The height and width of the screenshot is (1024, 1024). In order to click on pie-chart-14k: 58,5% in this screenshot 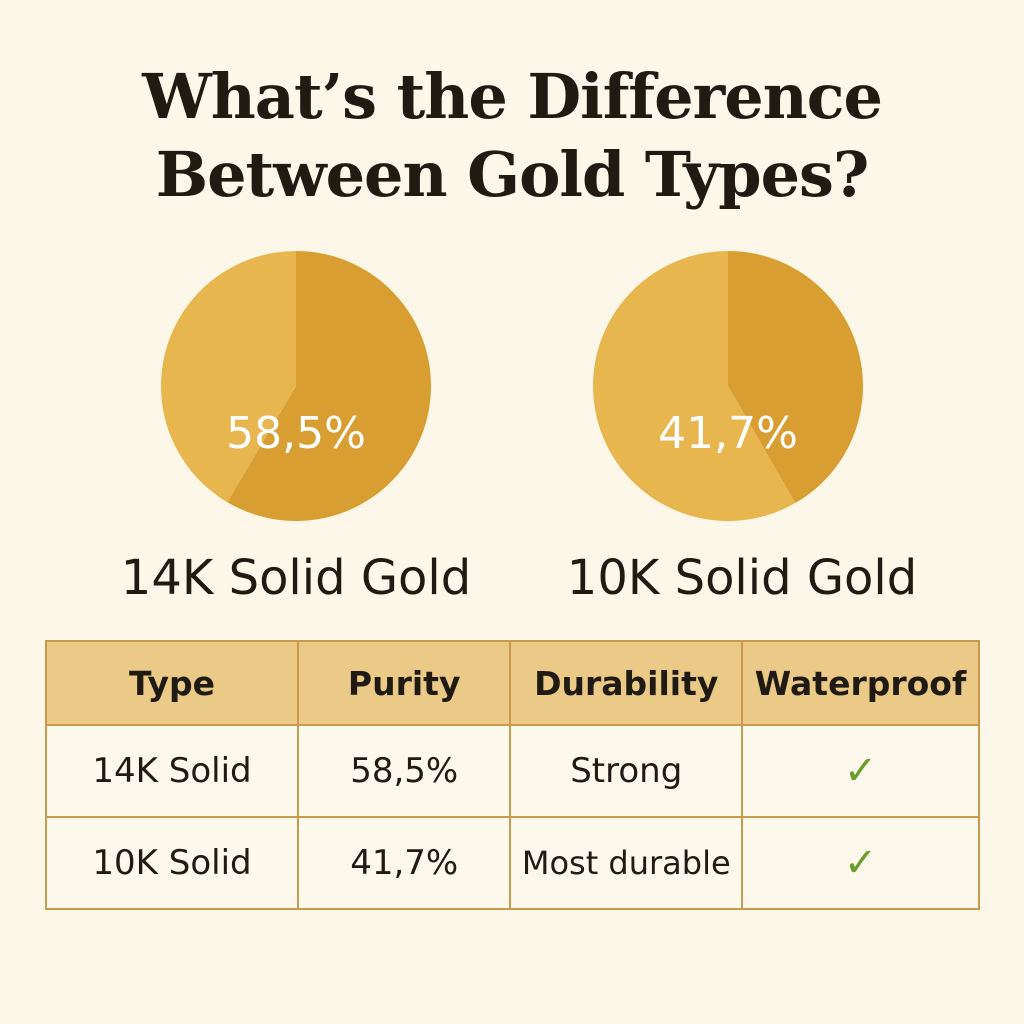, I will do `click(296, 386)`.